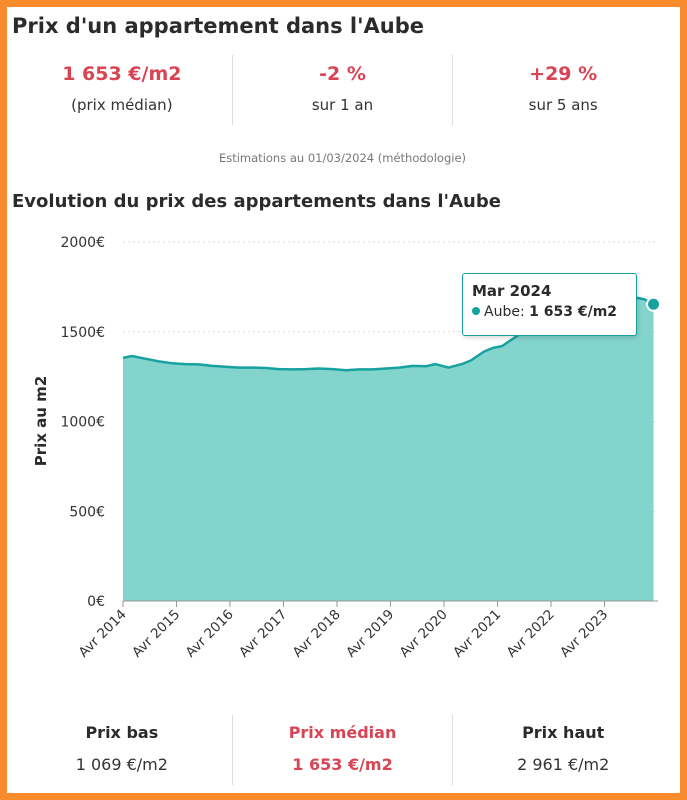  What do you see at coordinates (87, 512) in the screenshot?
I see `y-tick-label: 500€` at bounding box center [87, 512].